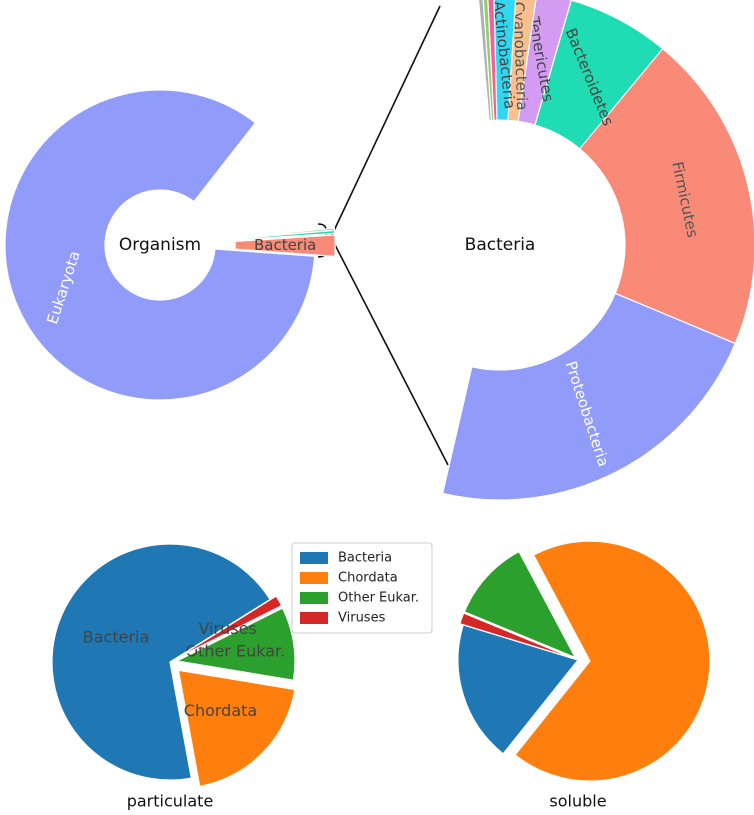  Describe the element at coordinates (368, 578) in the screenshot. I see `legend-label: Chordata` at that location.